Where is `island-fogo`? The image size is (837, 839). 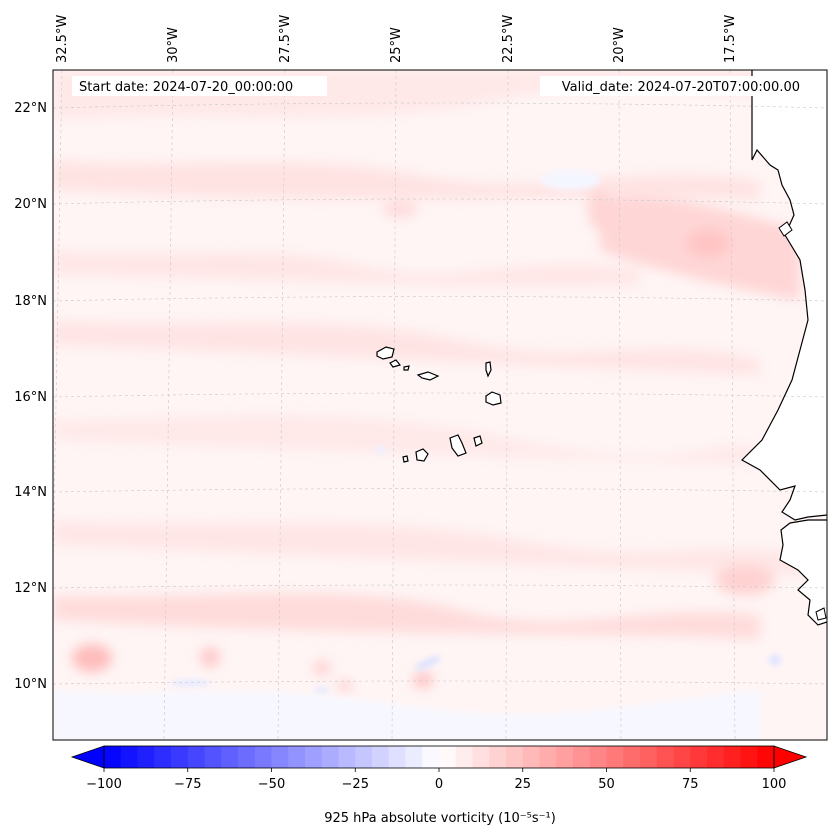 island-fogo is located at coordinates (422, 455).